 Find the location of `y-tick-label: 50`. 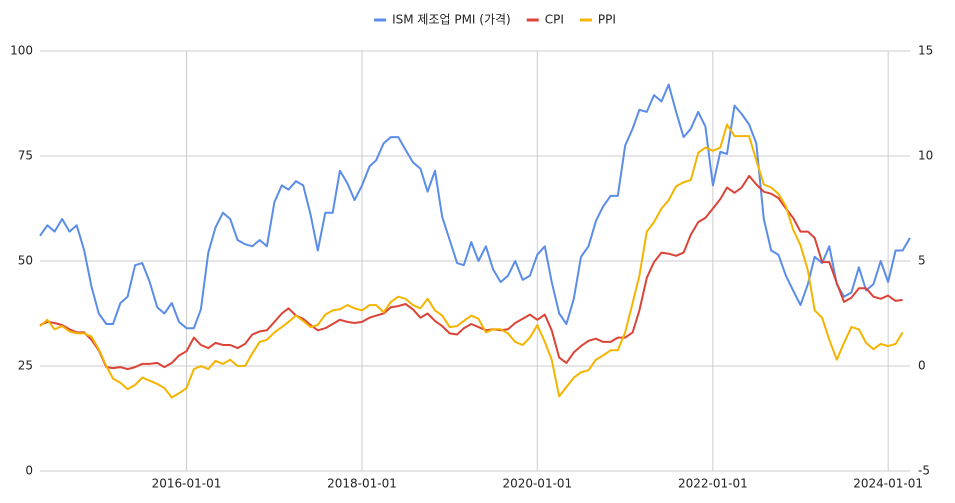

y-tick-label: 50 is located at coordinates (25, 261).